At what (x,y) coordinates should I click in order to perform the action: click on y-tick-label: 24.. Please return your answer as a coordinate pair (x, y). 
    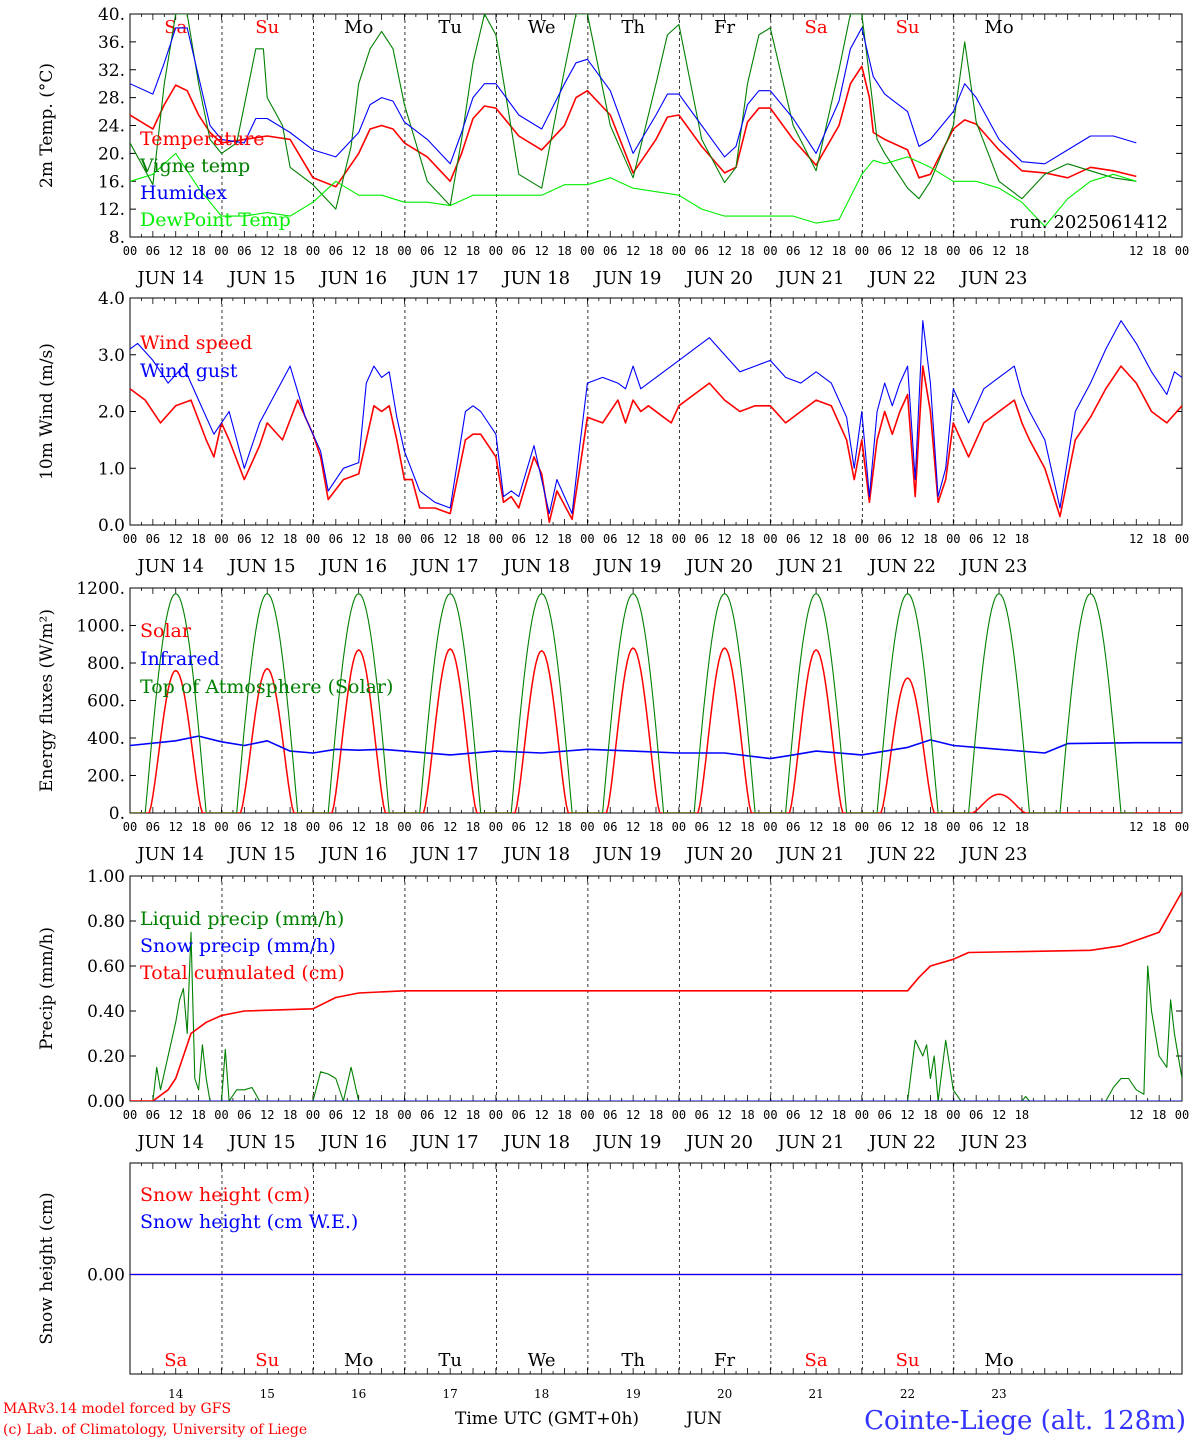
    Looking at the image, I should click on (111, 127).